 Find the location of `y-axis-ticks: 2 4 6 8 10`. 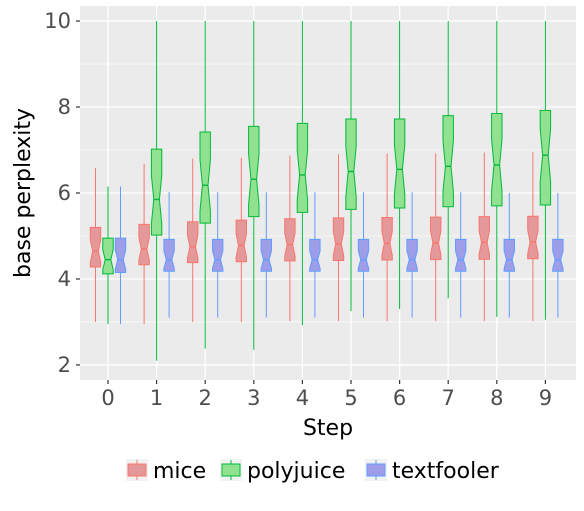

y-axis-ticks: 2 4 6 8 10 is located at coordinates (62, 193).